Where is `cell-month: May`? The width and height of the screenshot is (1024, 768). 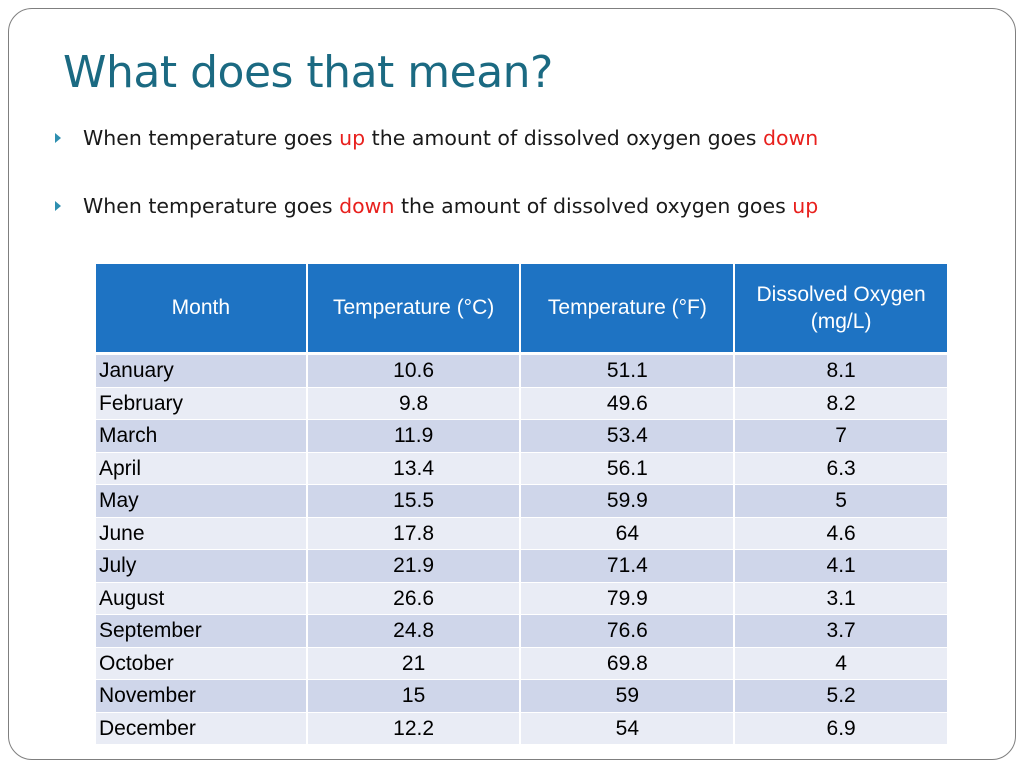 cell-month: May is located at coordinates (201, 501).